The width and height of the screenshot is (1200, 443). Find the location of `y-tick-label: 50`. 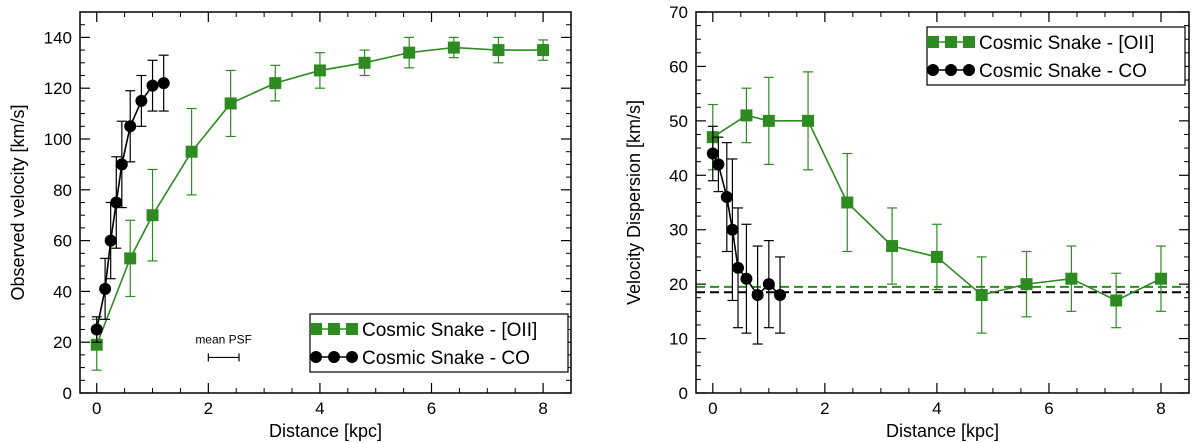

y-tick-label: 50 is located at coordinates (678, 121).